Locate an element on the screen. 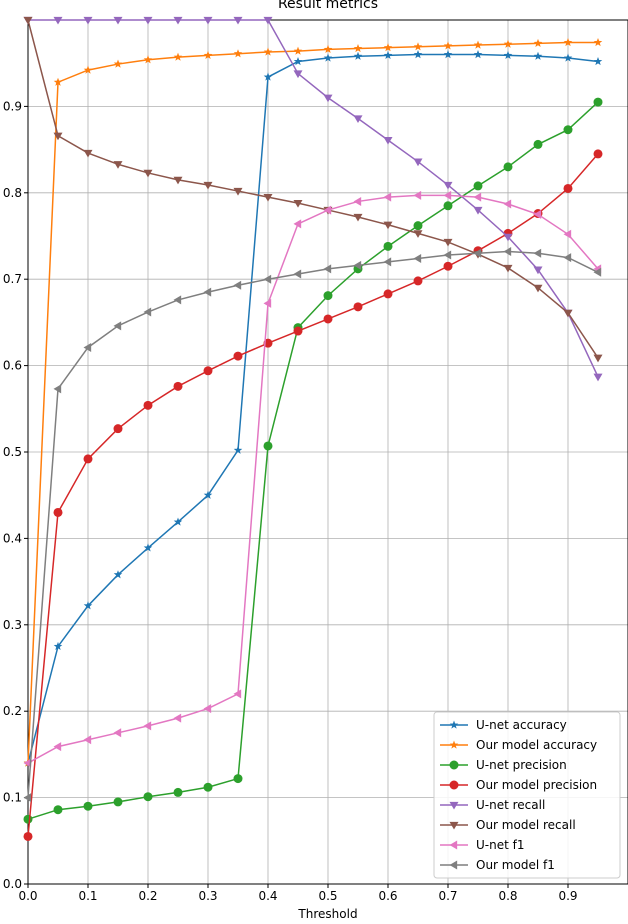 This screenshot has height=924, width=628. y-tick-label: 0.7 is located at coordinates (12, 279).